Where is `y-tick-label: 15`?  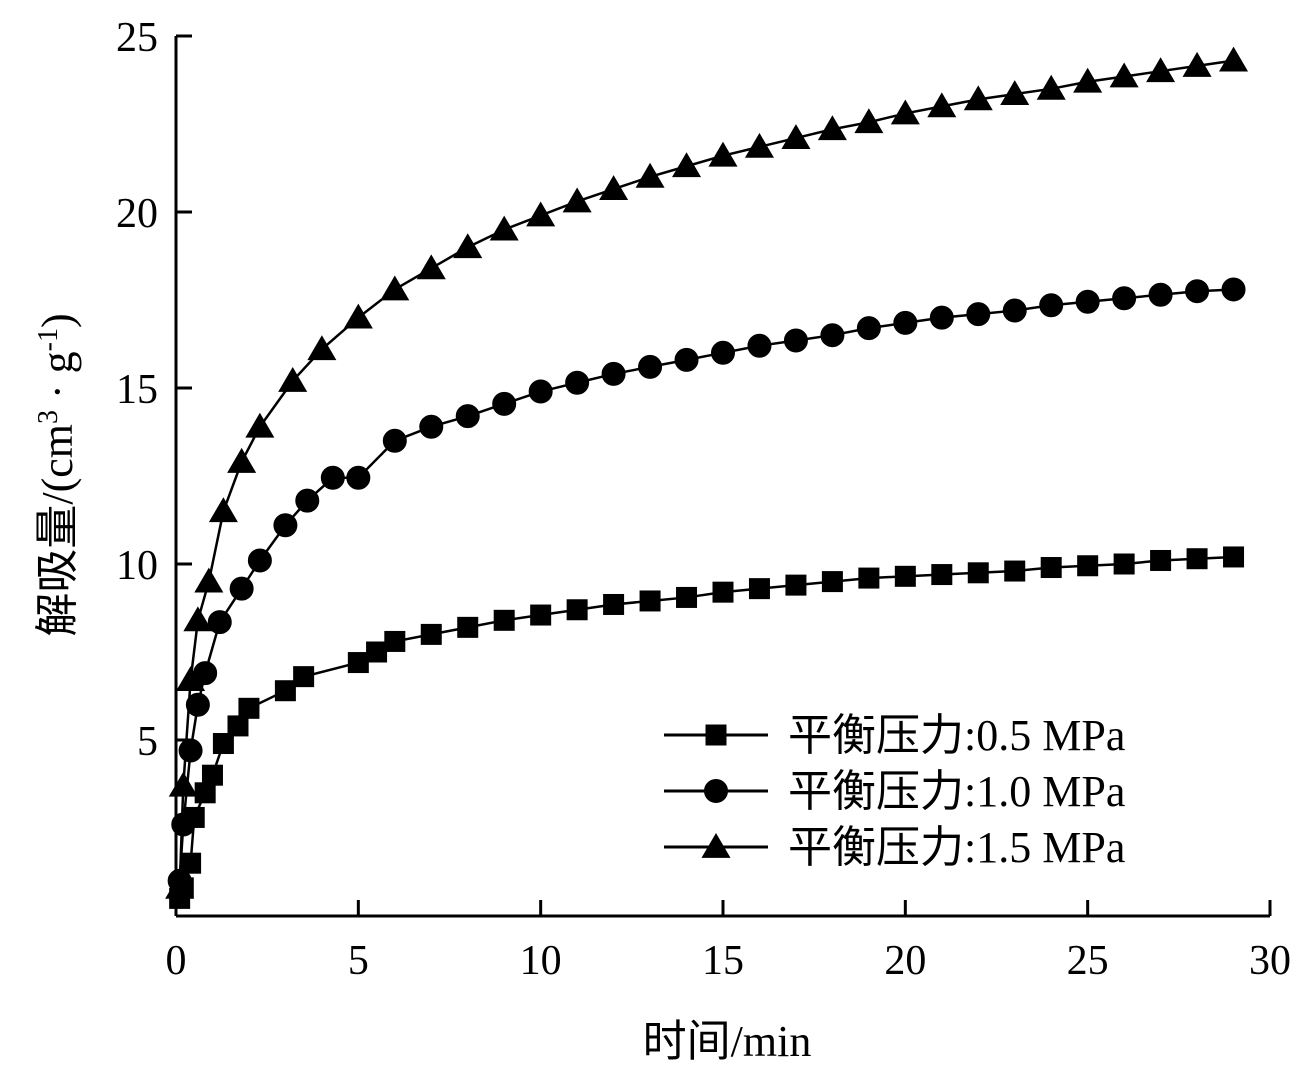 y-tick-label: 15 is located at coordinates (137, 390).